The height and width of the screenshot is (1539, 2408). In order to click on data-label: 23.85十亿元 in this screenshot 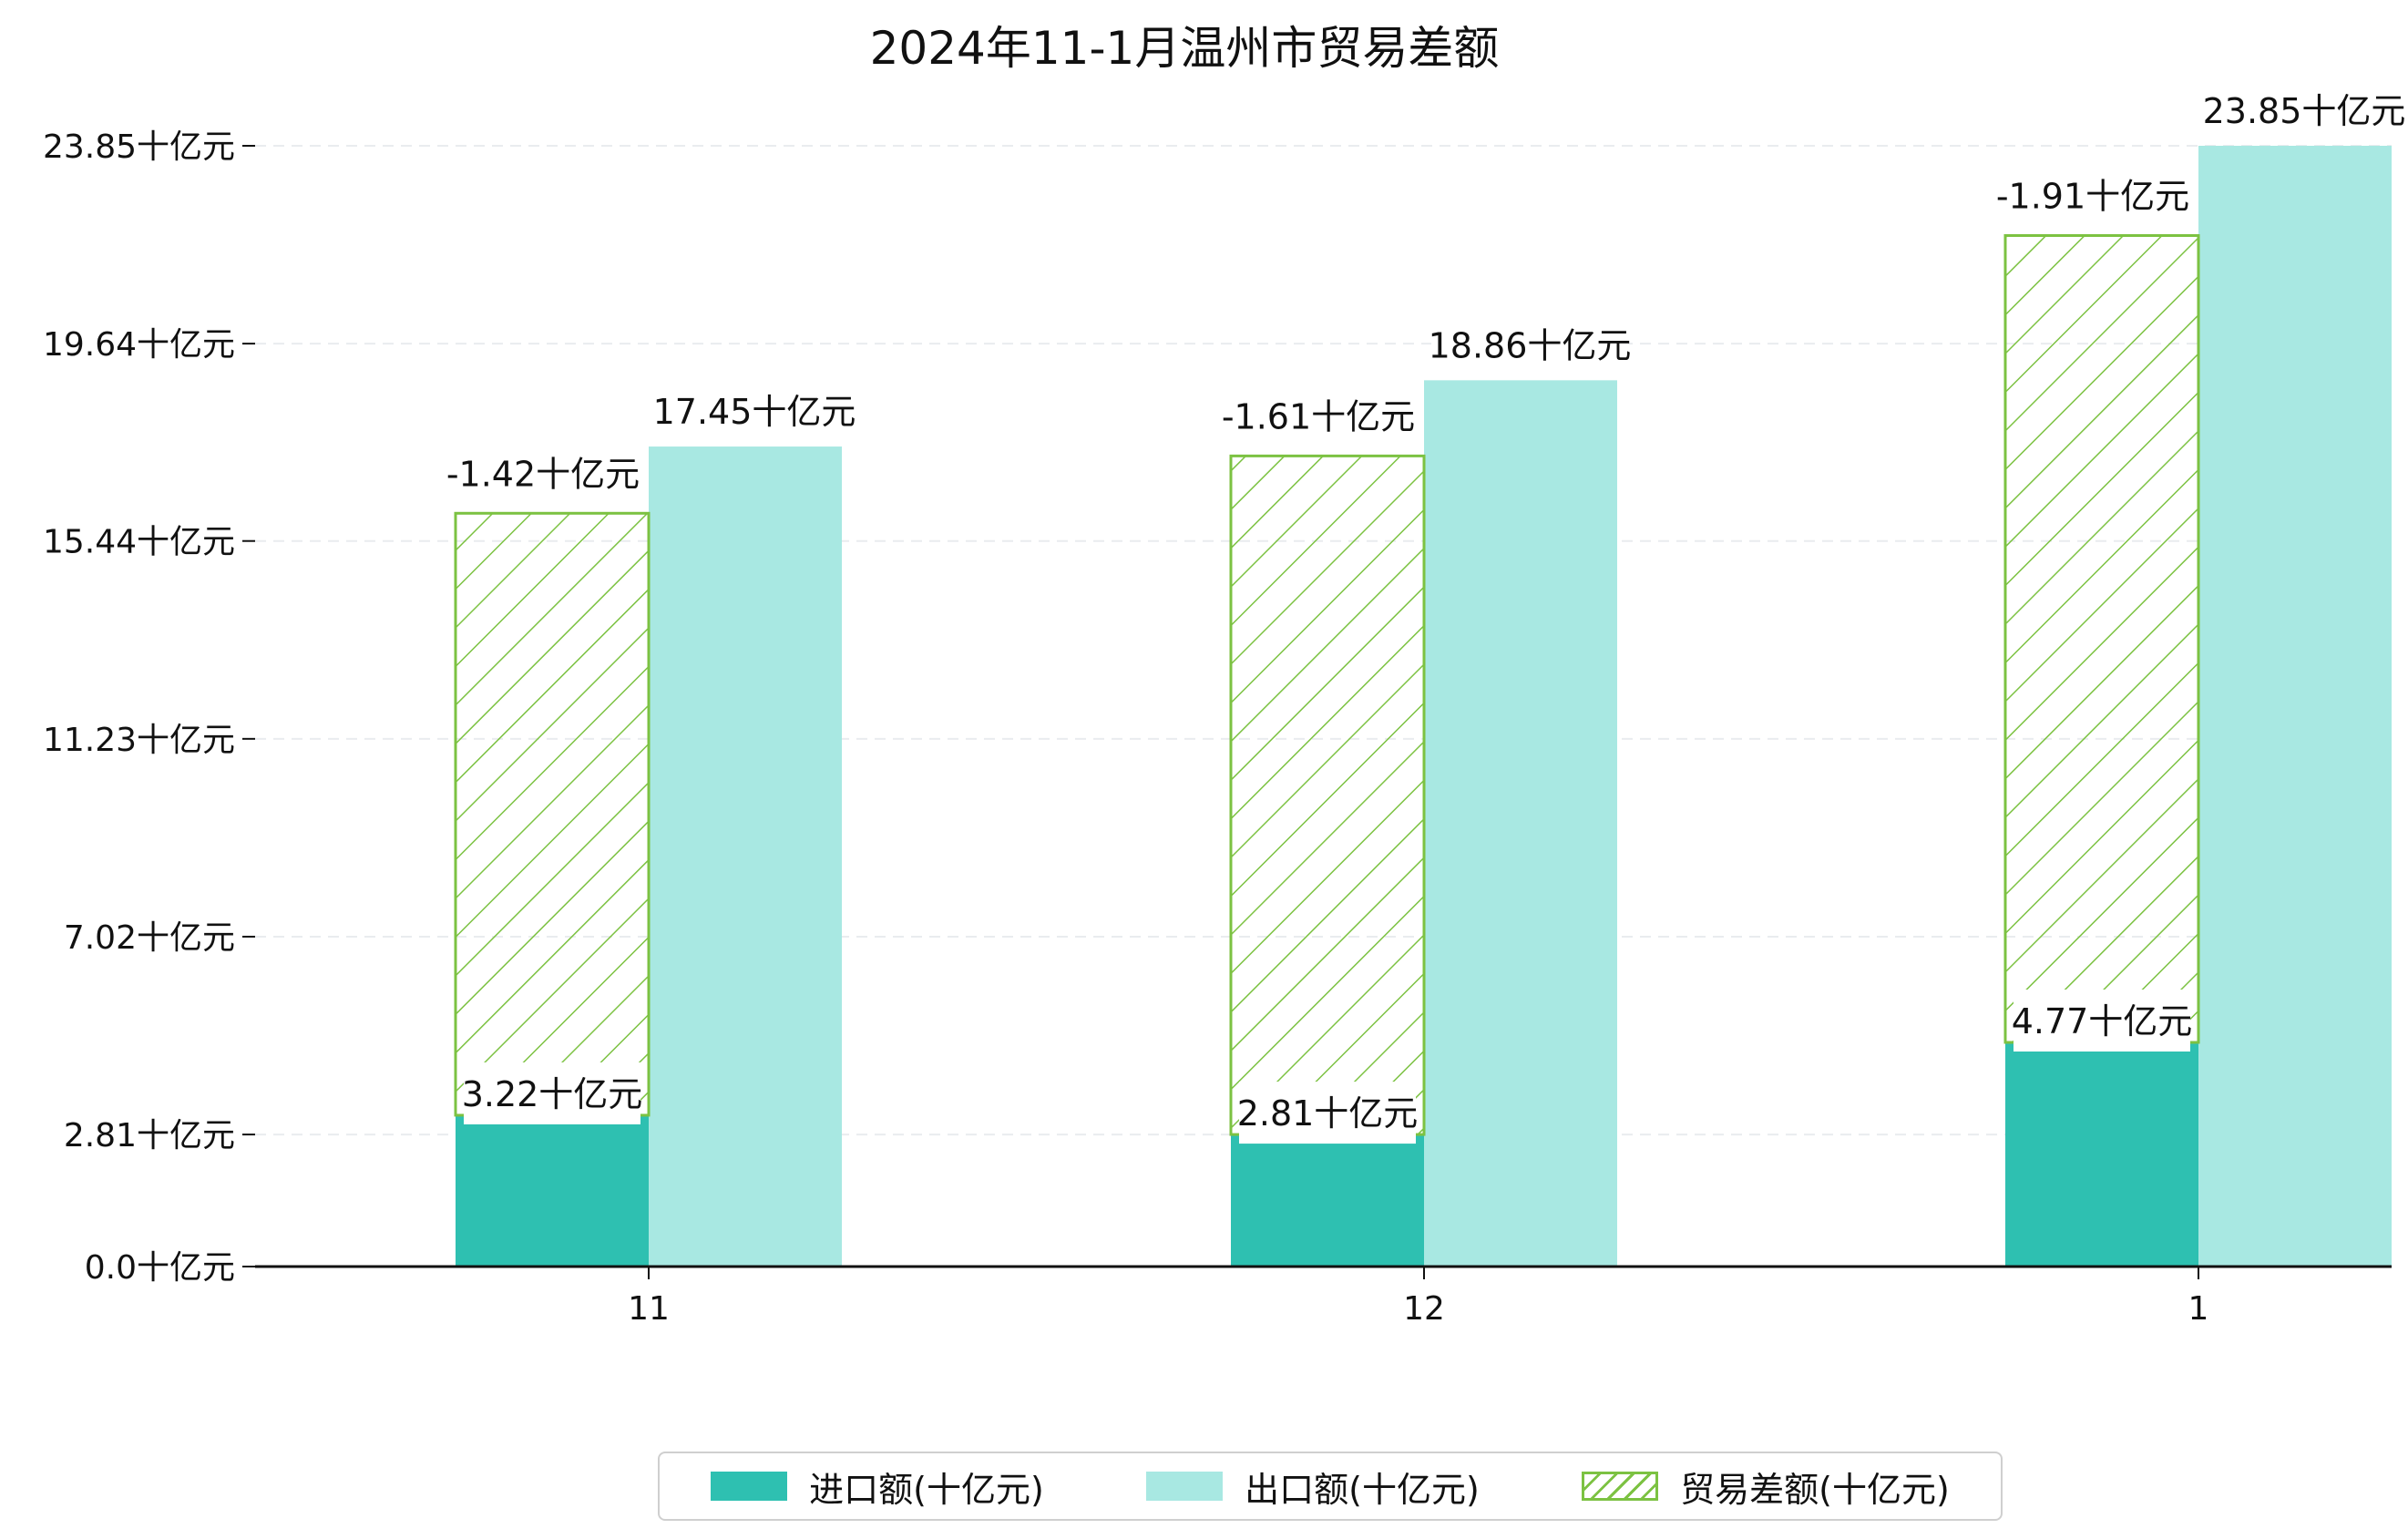, I will do `click(2305, 110)`.